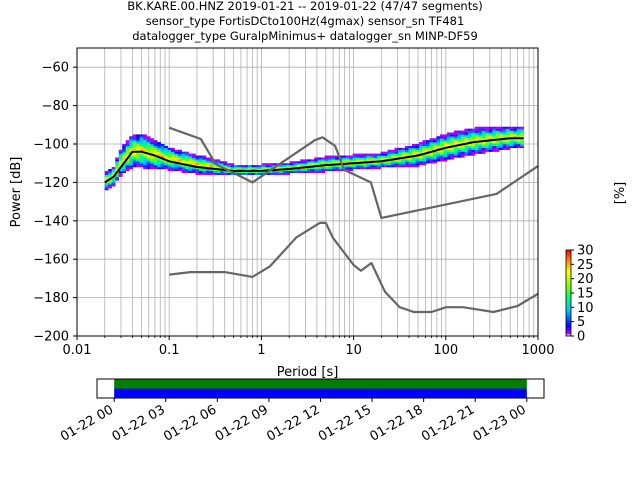  Describe the element at coordinates (51, 337) in the screenshot. I see `y-tick-label: −200` at that location.